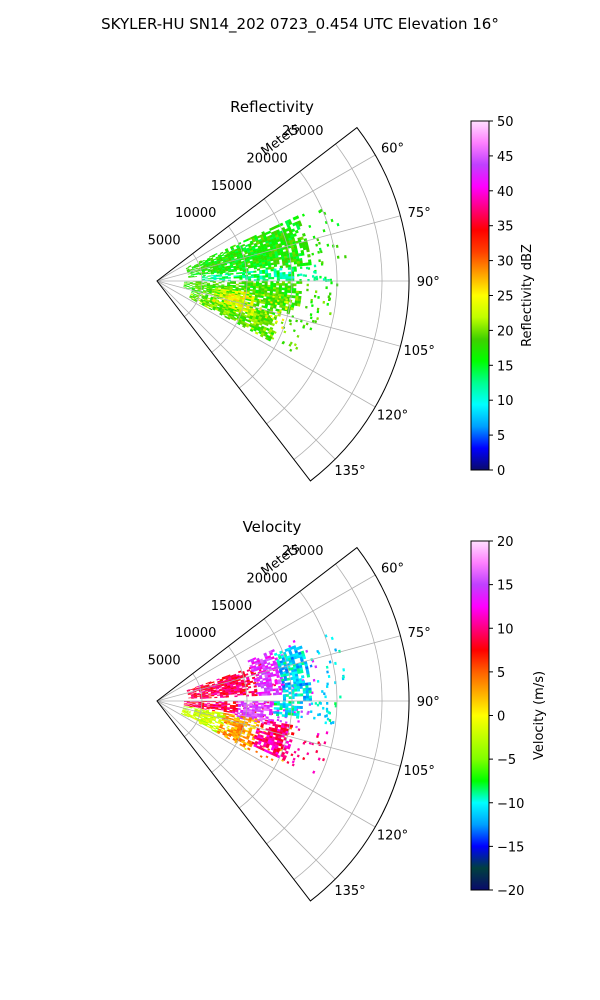 Image resolution: width=600 pixels, height=1000 pixels. What do you see at coordinates (505, 262) in the screenshot?
I see `colorbar-tick-label: 30` at bounding box center [505, 262].